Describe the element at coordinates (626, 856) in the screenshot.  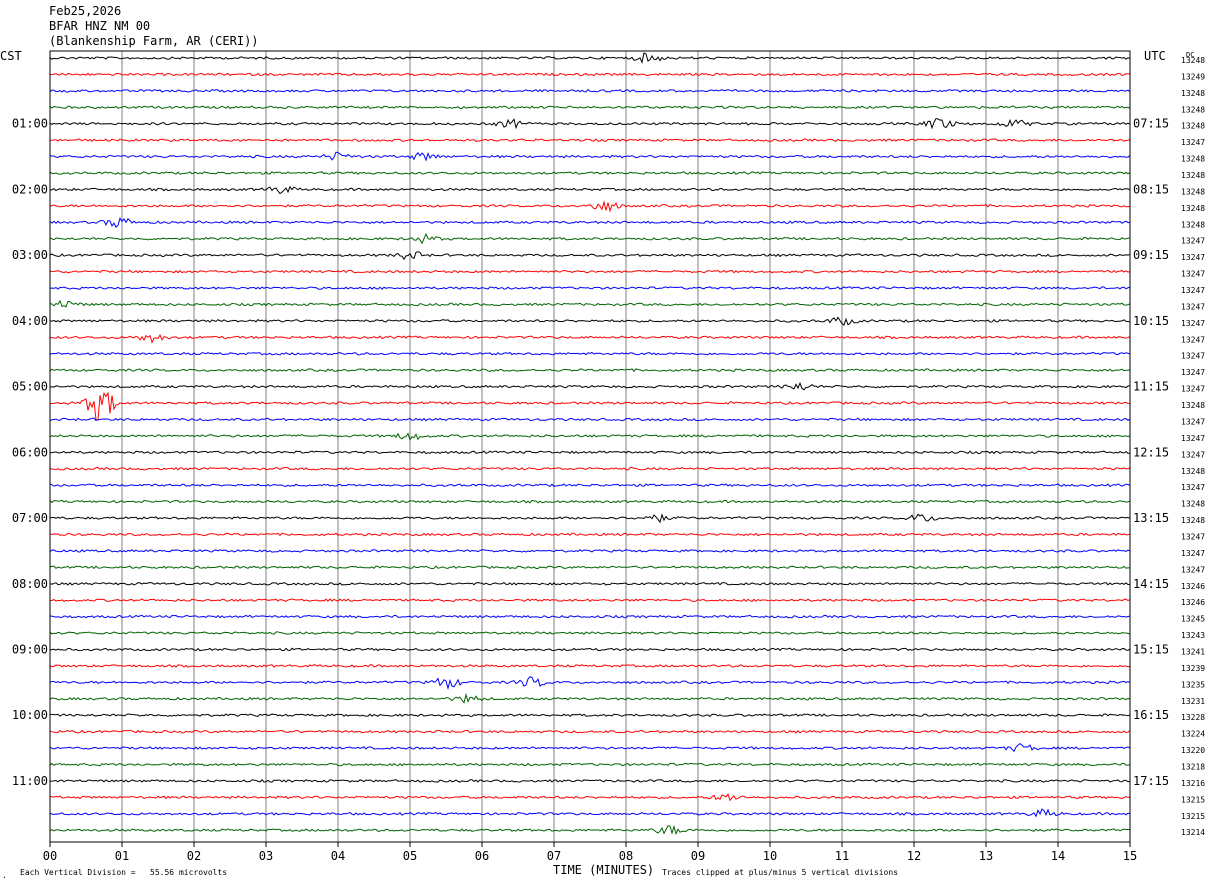
I see `x-tick-label: 08` at that location.